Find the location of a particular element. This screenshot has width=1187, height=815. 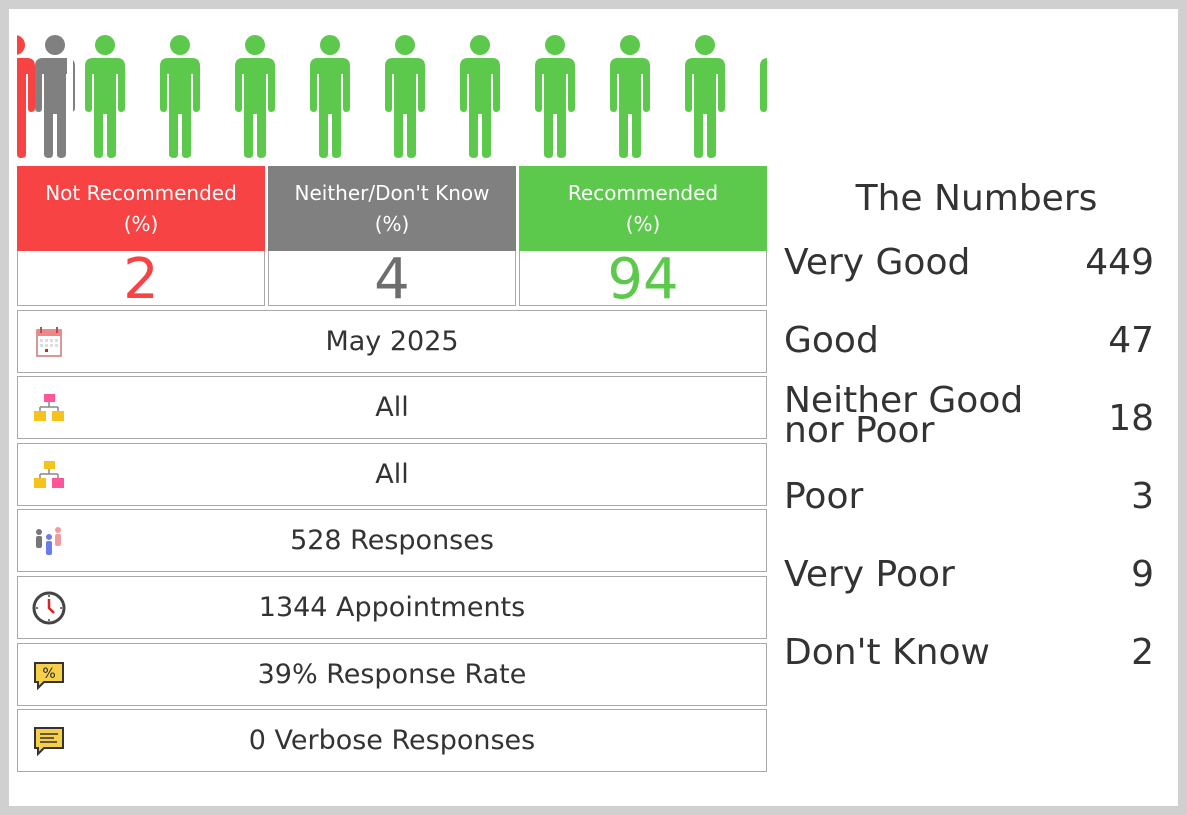

neither-value: 4 is located at coordinates (392, 280).